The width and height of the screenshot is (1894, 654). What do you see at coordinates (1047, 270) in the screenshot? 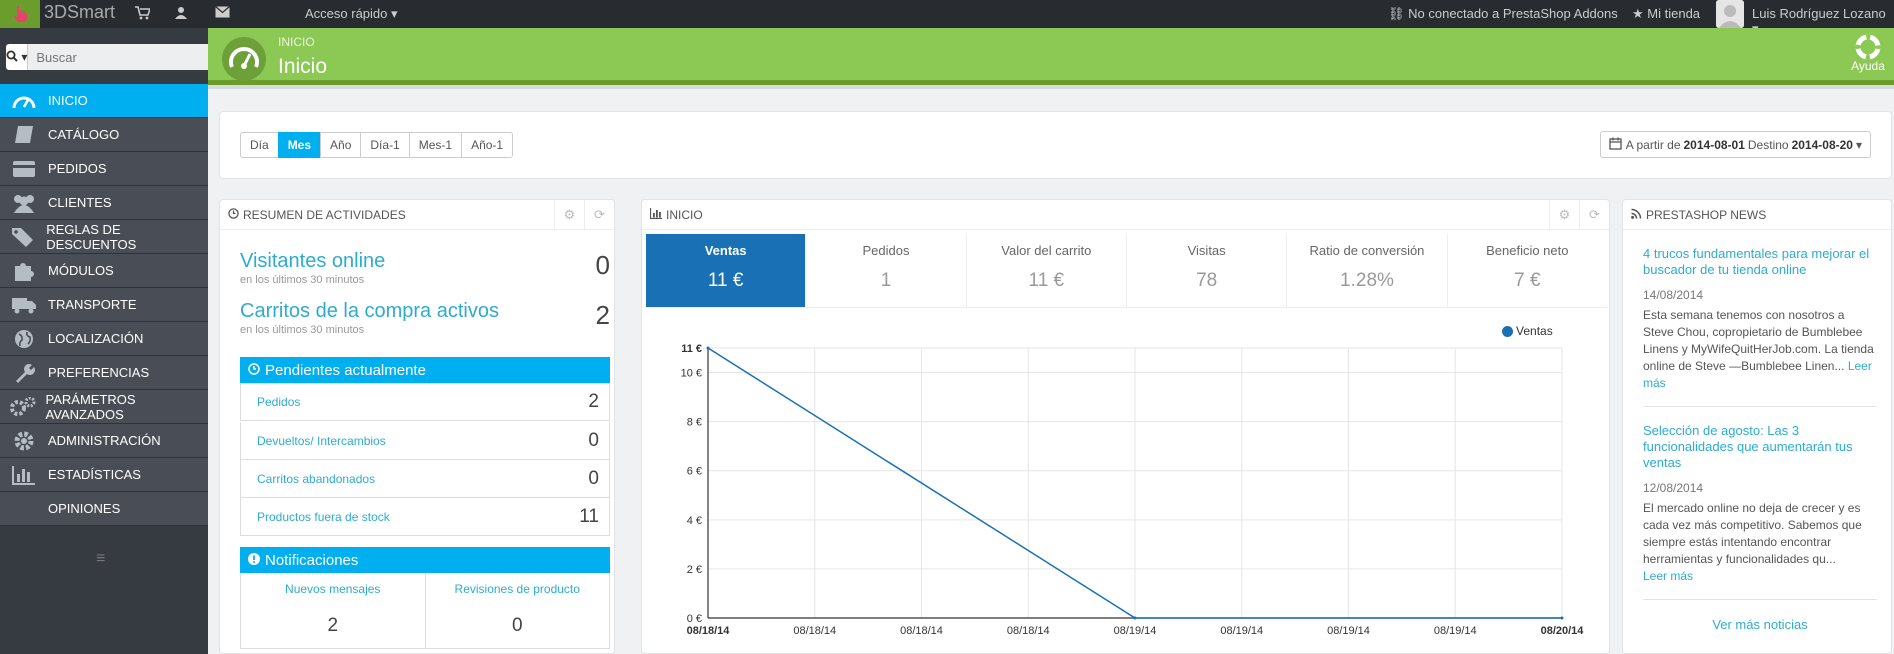
I see `tab-valor-carrito: Valor del carrito 11 €` at bounding box center [1047, 270].